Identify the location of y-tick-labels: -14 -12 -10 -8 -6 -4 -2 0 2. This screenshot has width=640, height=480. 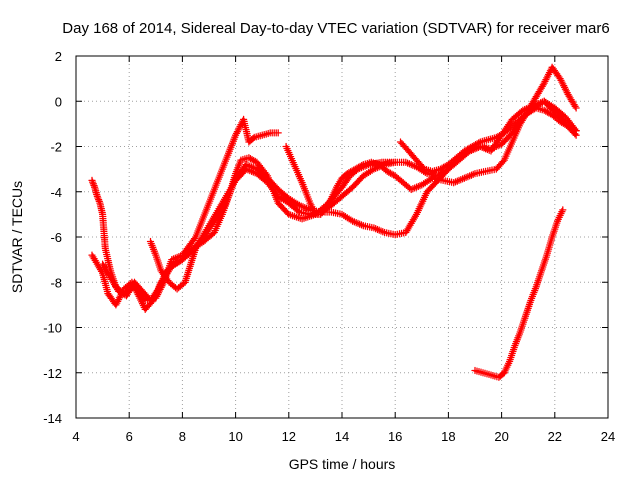
(52, 237).